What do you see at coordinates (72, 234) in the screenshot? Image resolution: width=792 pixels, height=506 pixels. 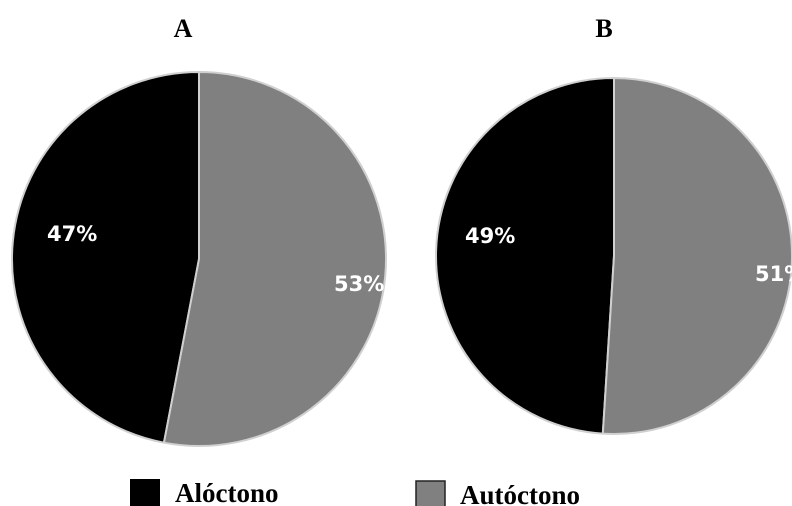 I see `chart-a-label-aloctono: 47%` at bounding box center [72, 234].